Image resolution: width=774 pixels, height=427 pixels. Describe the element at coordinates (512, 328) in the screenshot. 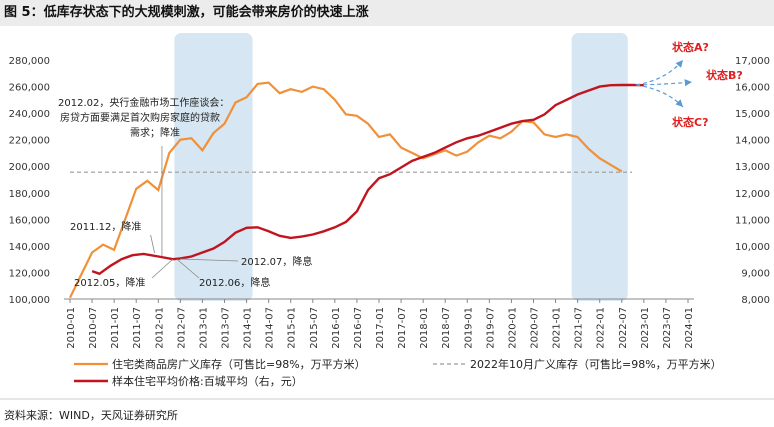

I see `x-tick-label: 2020-01` at that location.